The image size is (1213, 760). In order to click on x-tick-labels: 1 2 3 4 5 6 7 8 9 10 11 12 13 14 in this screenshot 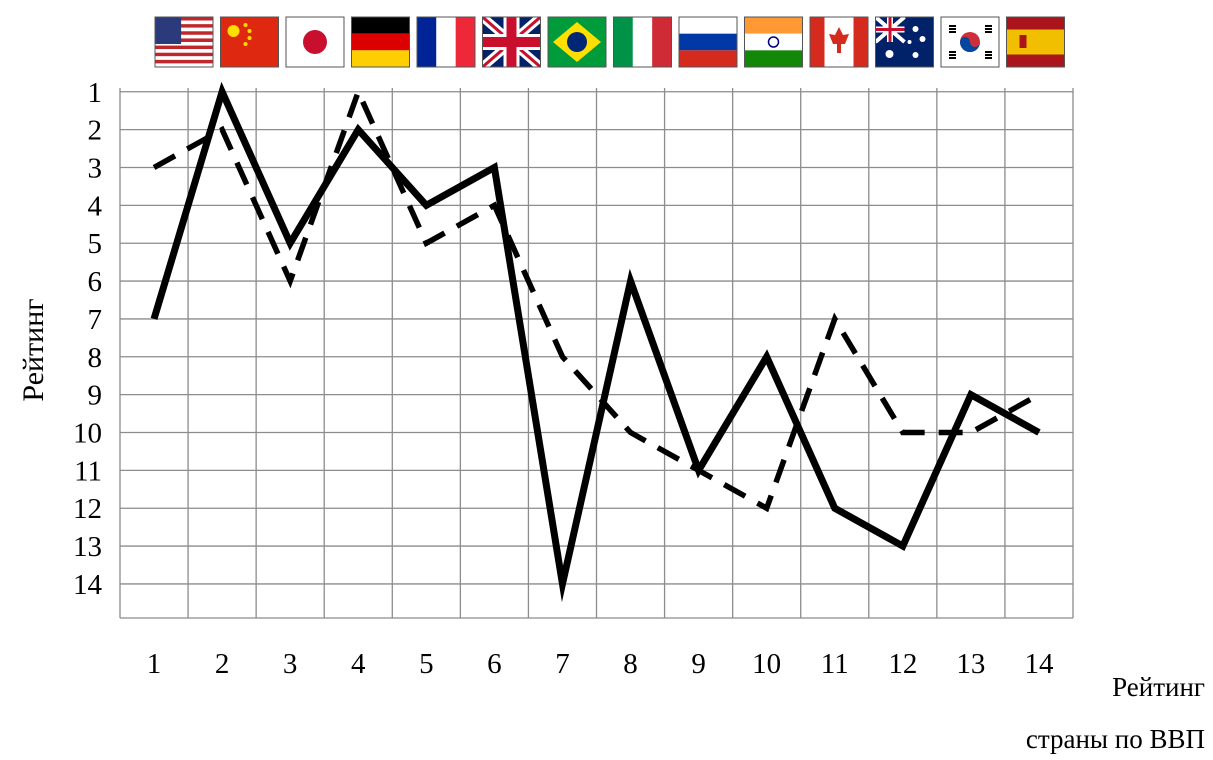, I will do `click(600, 664)`.